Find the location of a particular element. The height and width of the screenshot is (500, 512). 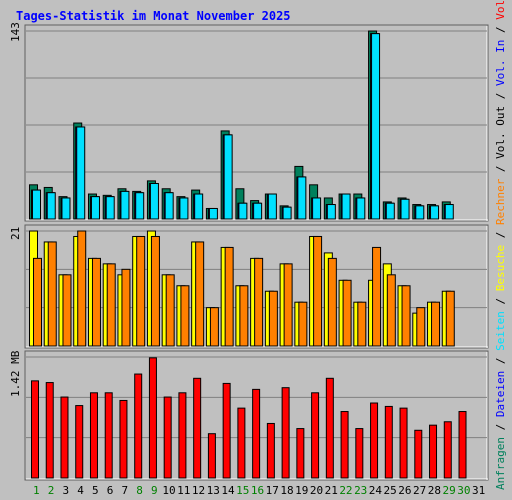

x-tick-day: 30 is located at coordinates (463, 490).